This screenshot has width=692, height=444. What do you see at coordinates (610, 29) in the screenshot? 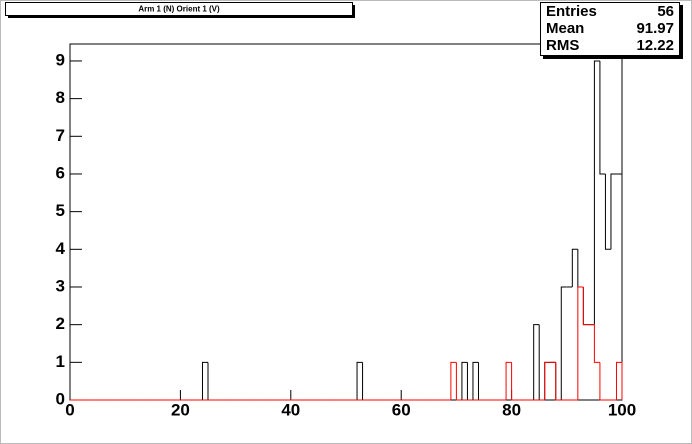
I see `stats-box` at bounding box center [610, 29].